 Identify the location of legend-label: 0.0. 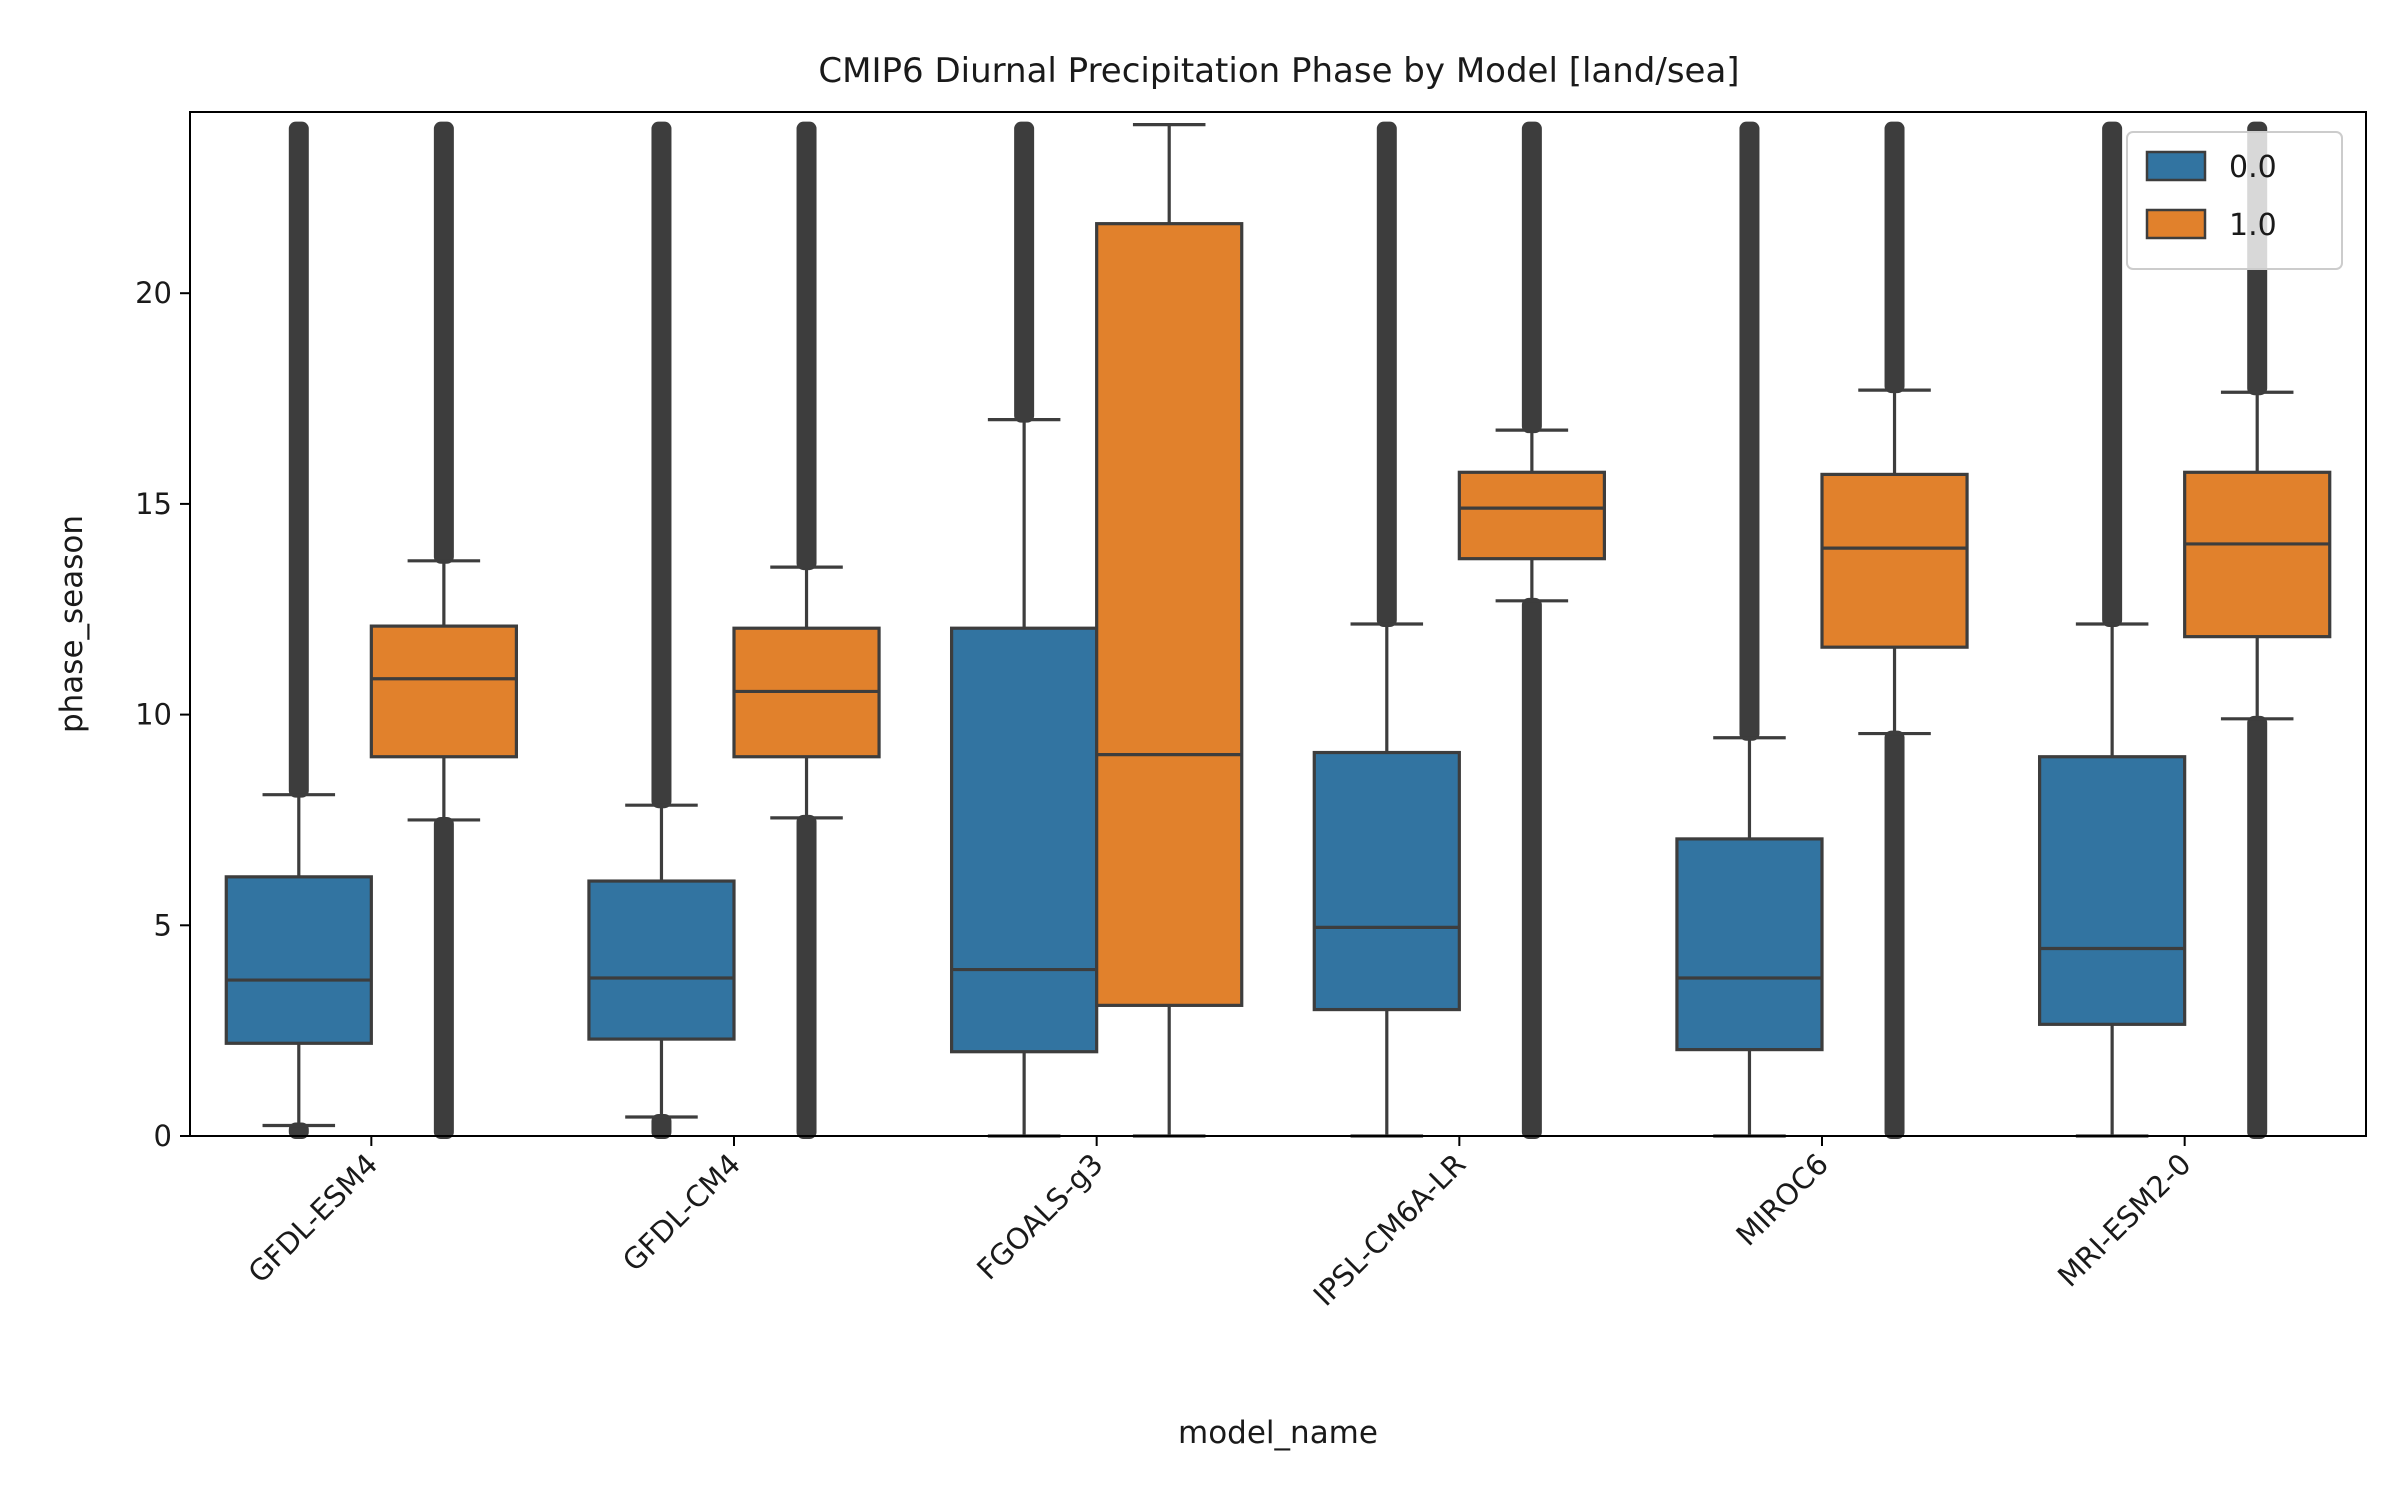
(2253, 167).